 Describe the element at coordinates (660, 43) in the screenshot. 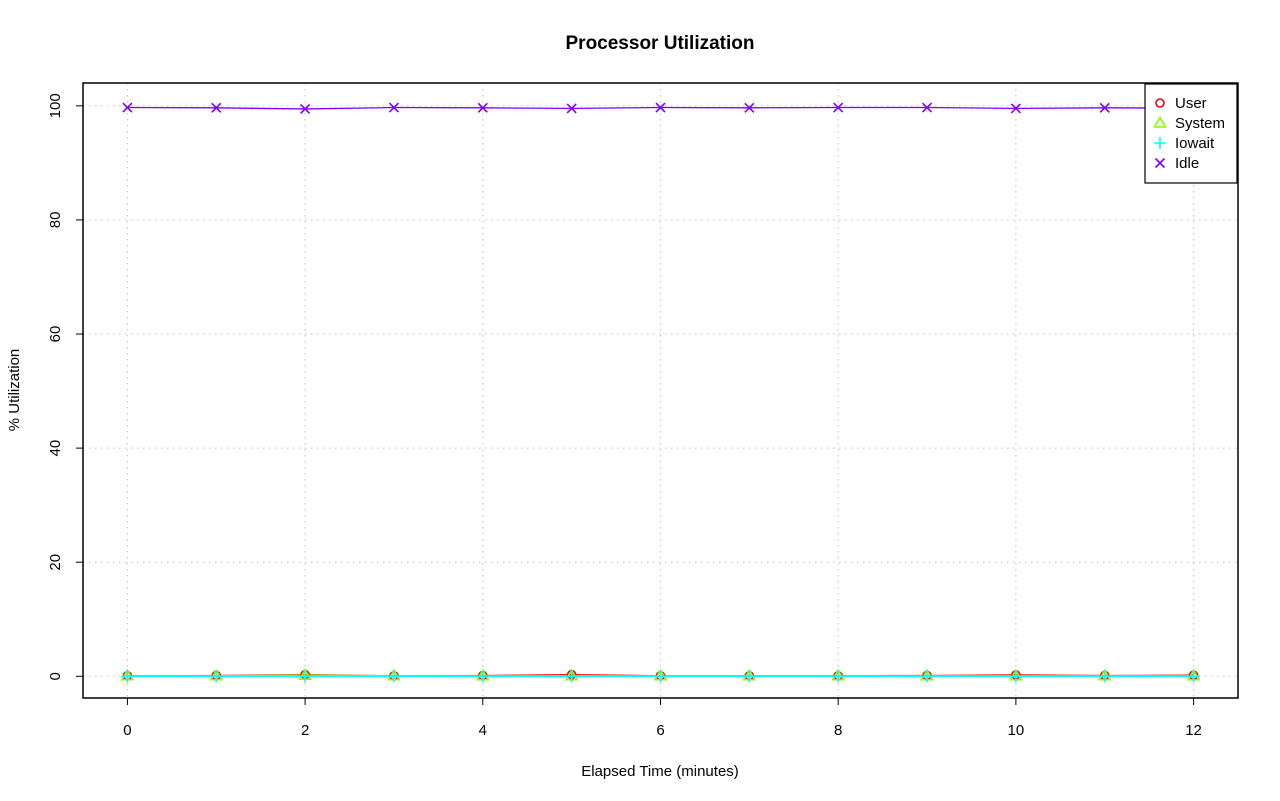

I see `chart-title: Processor Utilization` at that location.